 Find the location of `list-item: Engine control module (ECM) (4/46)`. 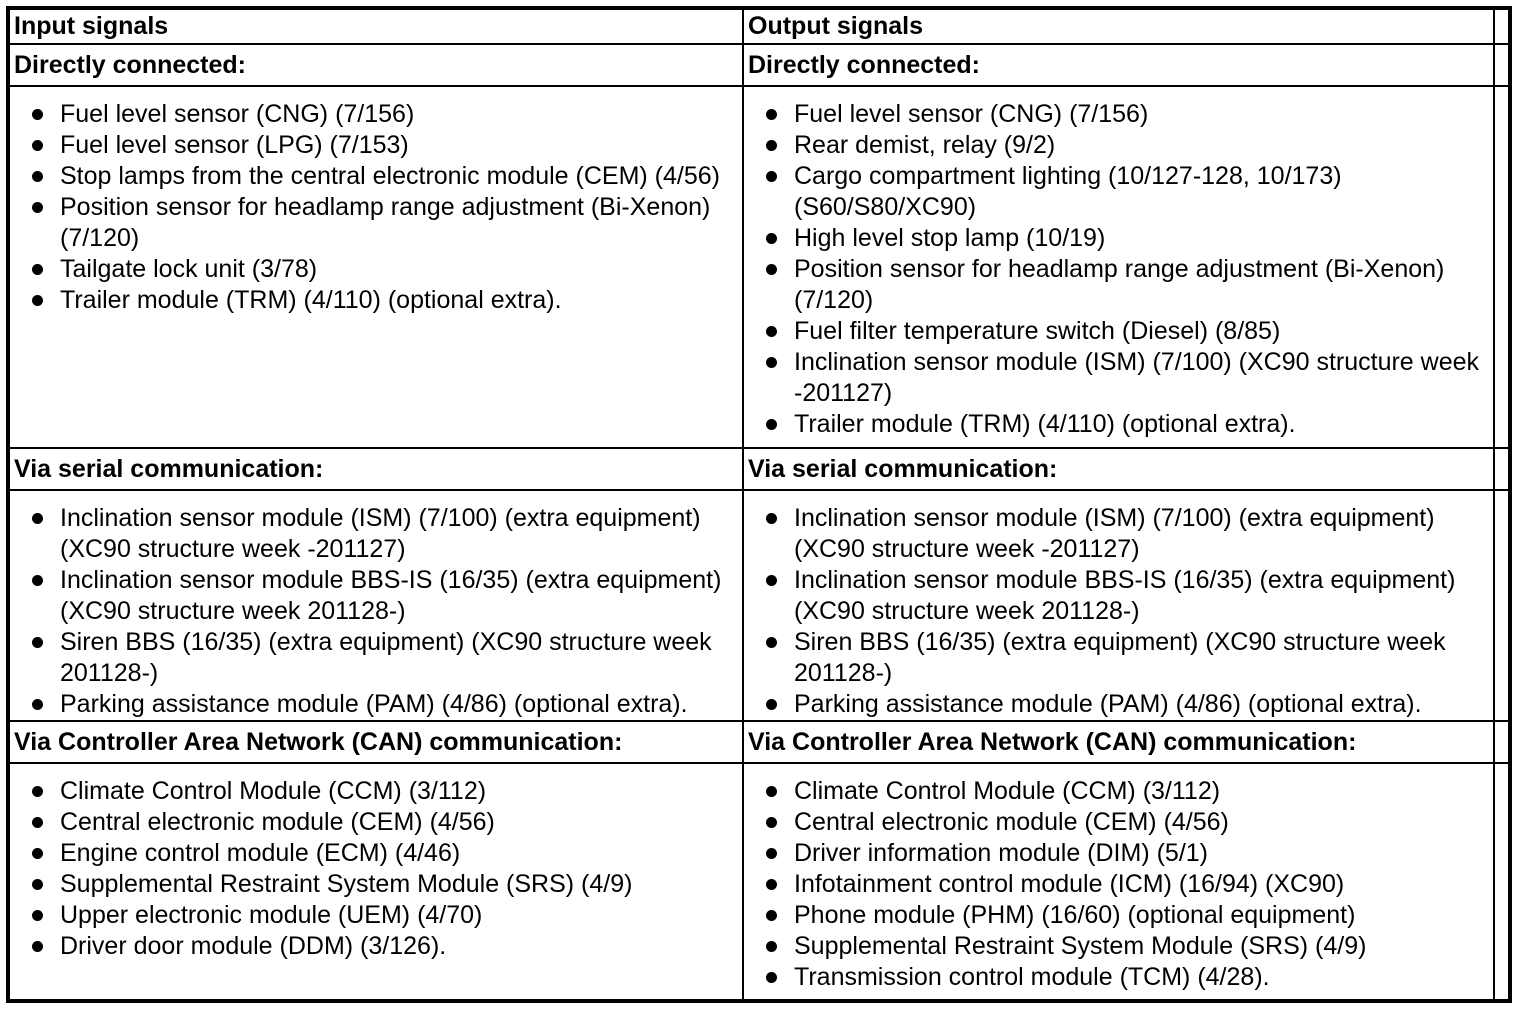

list-item: Engine control module (ECM) (4/46) is located at coordinates (375, 853).